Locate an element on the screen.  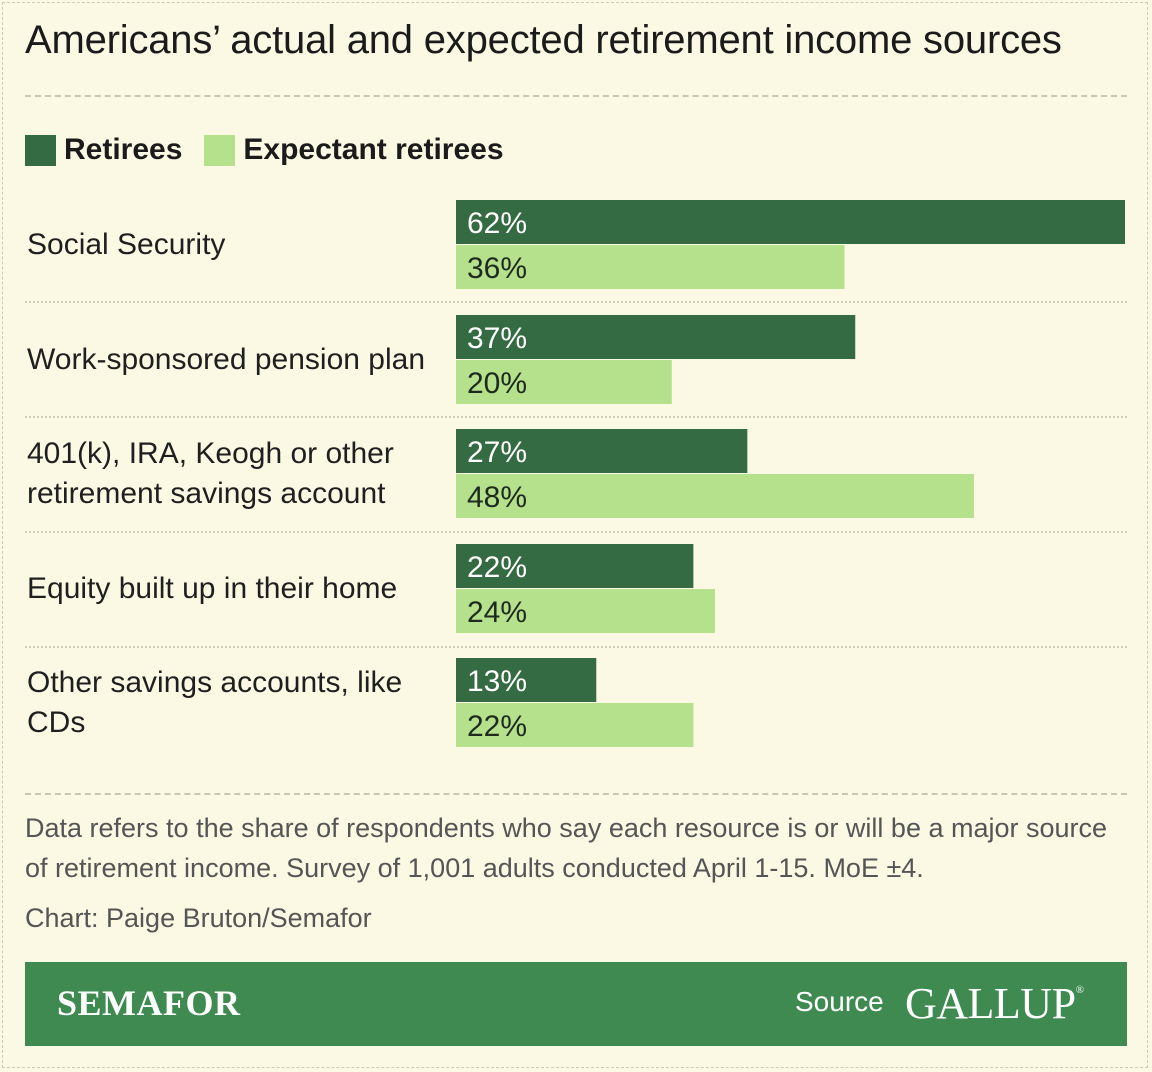
source-name: GALLUP is located at coordinates (990, 1003).